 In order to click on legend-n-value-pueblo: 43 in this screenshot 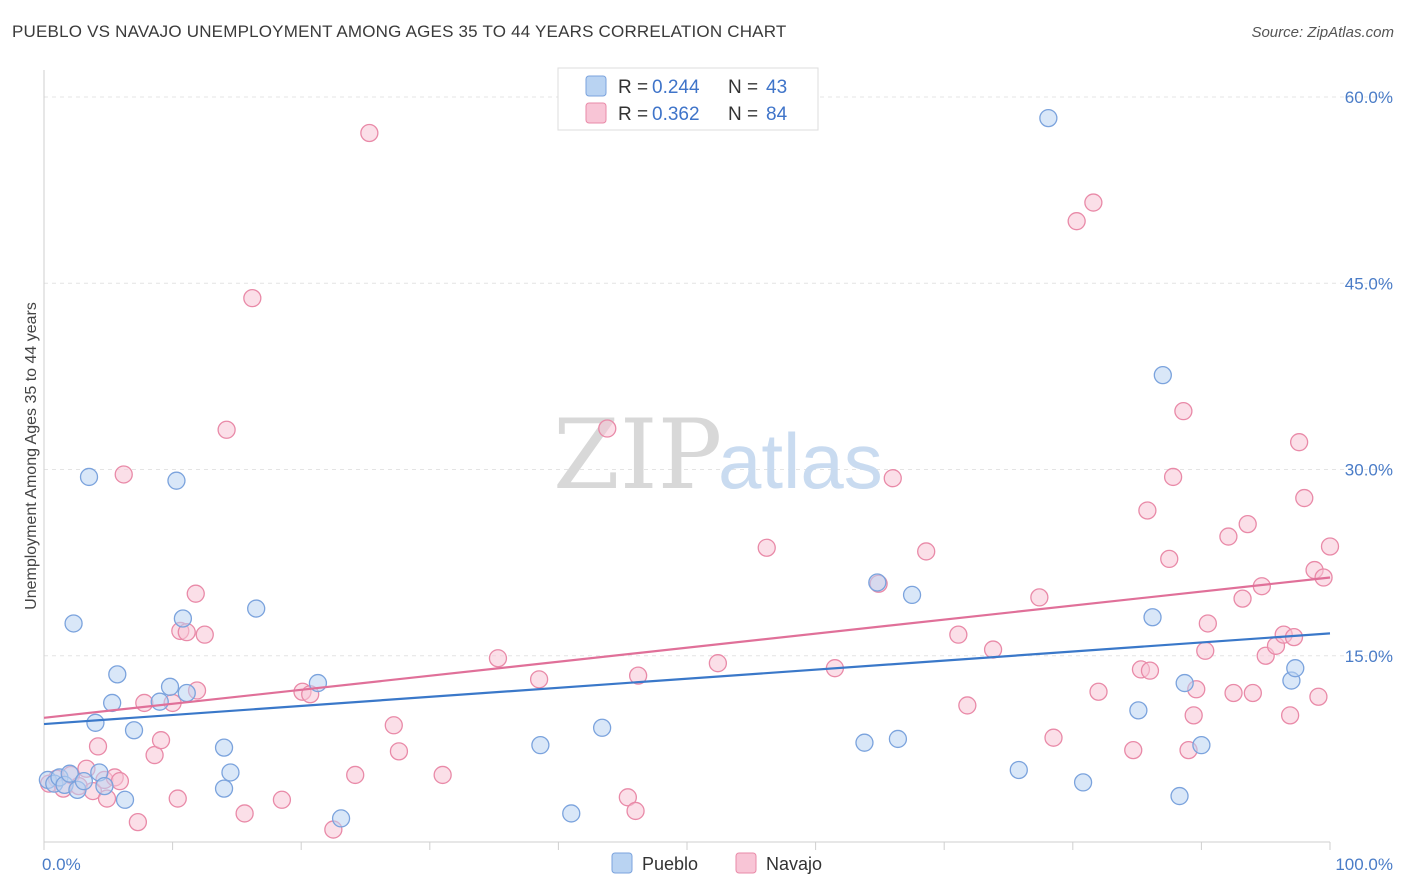, I will do `click(776, 87)`.